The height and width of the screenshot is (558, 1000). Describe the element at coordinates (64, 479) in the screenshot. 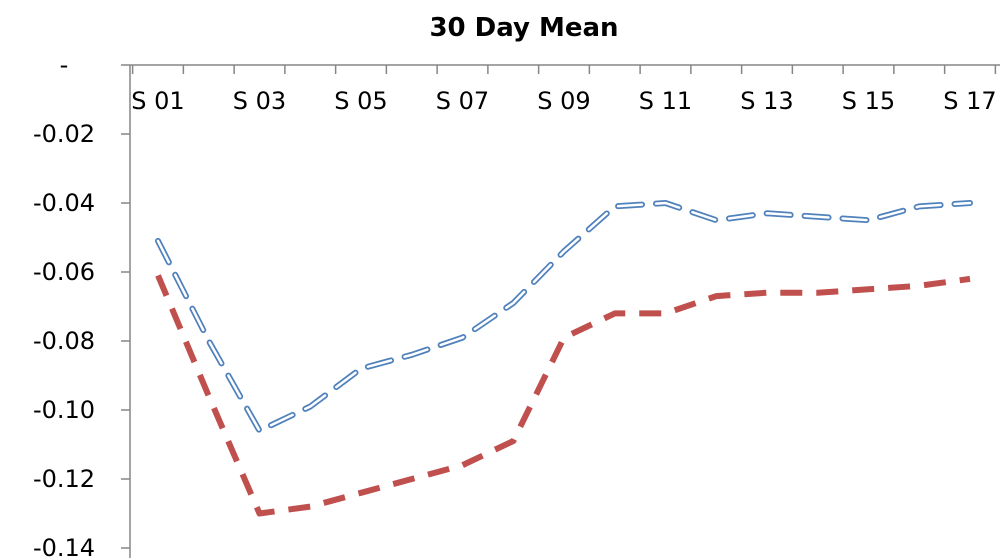

I see `y-tick-label: -0.12` at that location.